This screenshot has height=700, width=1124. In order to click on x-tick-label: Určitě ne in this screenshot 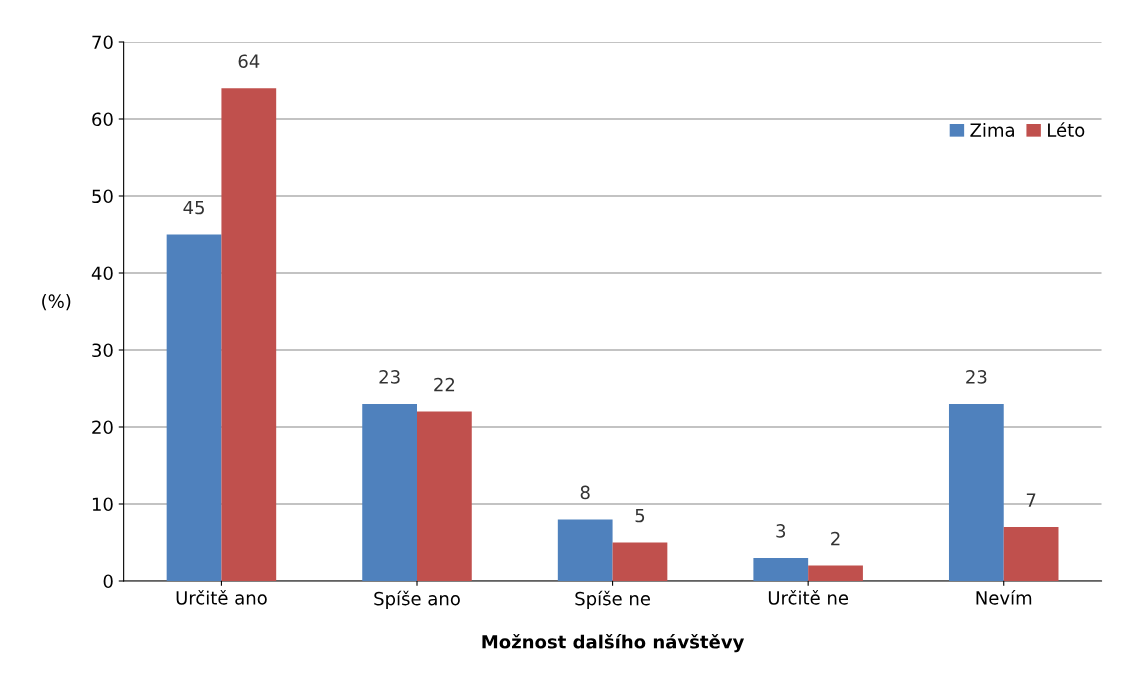, I will do `click(808, 597)`.